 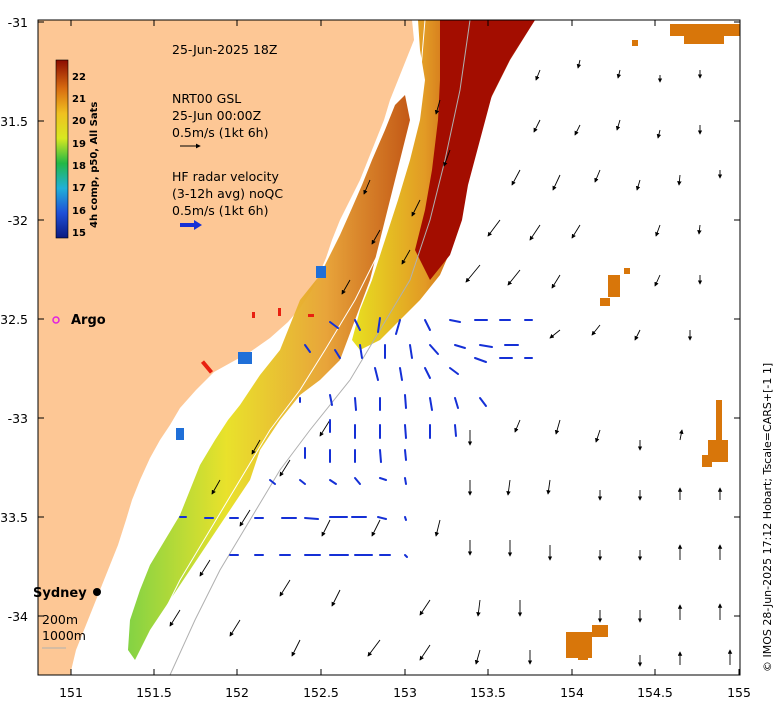 What do you see at coordinates (237, 692) in the screenshot?
I see `x-tick-label: 152` at bounding box center [237, 692].